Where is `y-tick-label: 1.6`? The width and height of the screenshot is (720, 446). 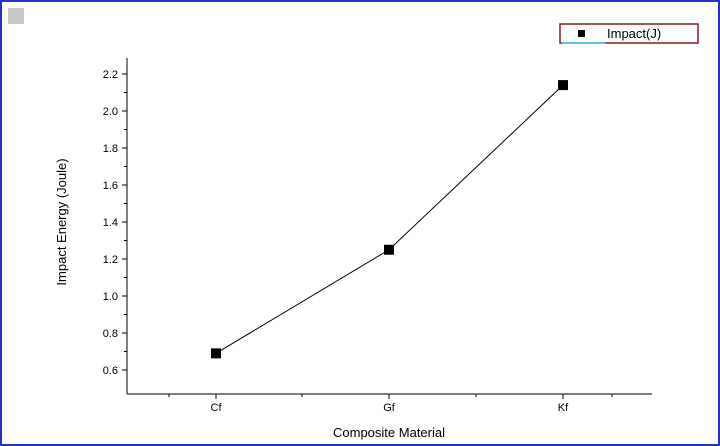
y-tick-label: 1.6 is located at coordinates (110, 186).